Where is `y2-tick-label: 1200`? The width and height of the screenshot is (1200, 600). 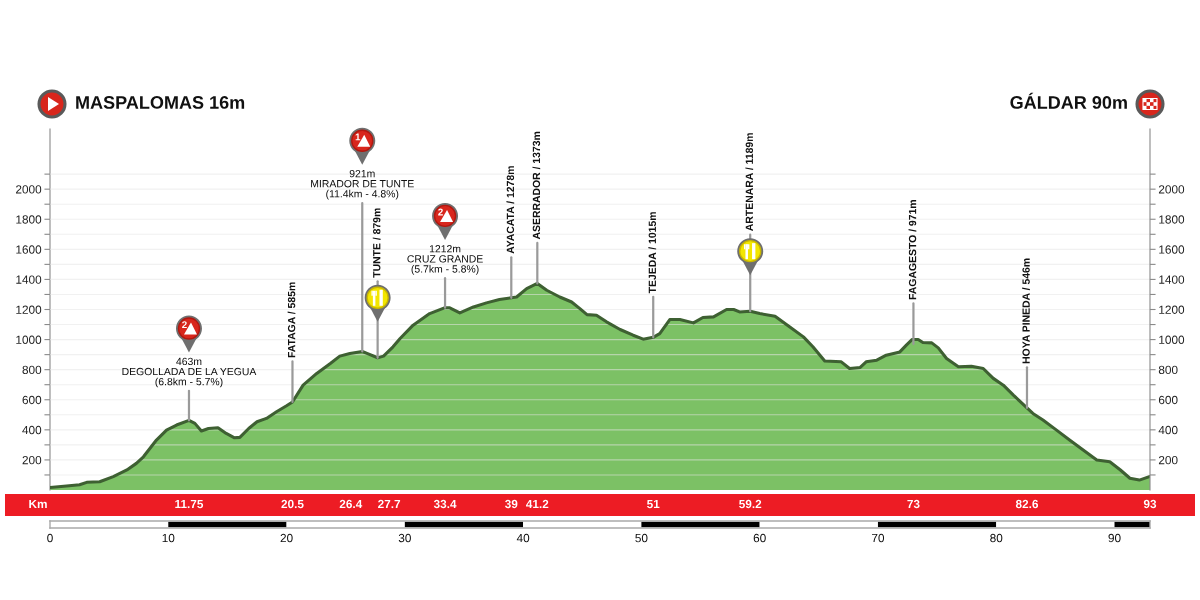
y2-tick-label: 1200 is located at coordinates (1172, 309).